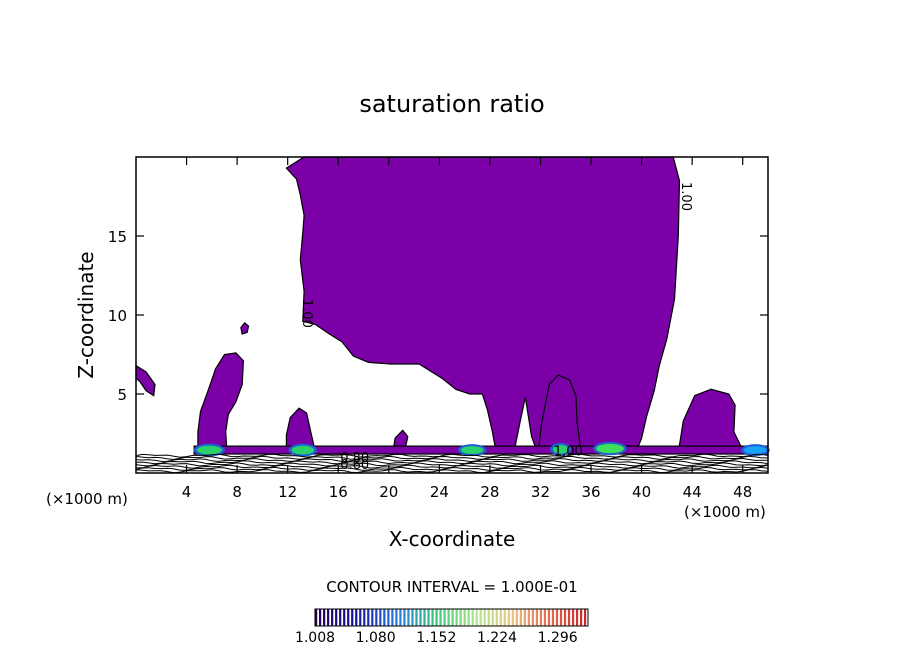 The image size is (904, 654). Describe the element at coordinates (245, 328) in the screenshot. I see `region-blob-9km` at that location.